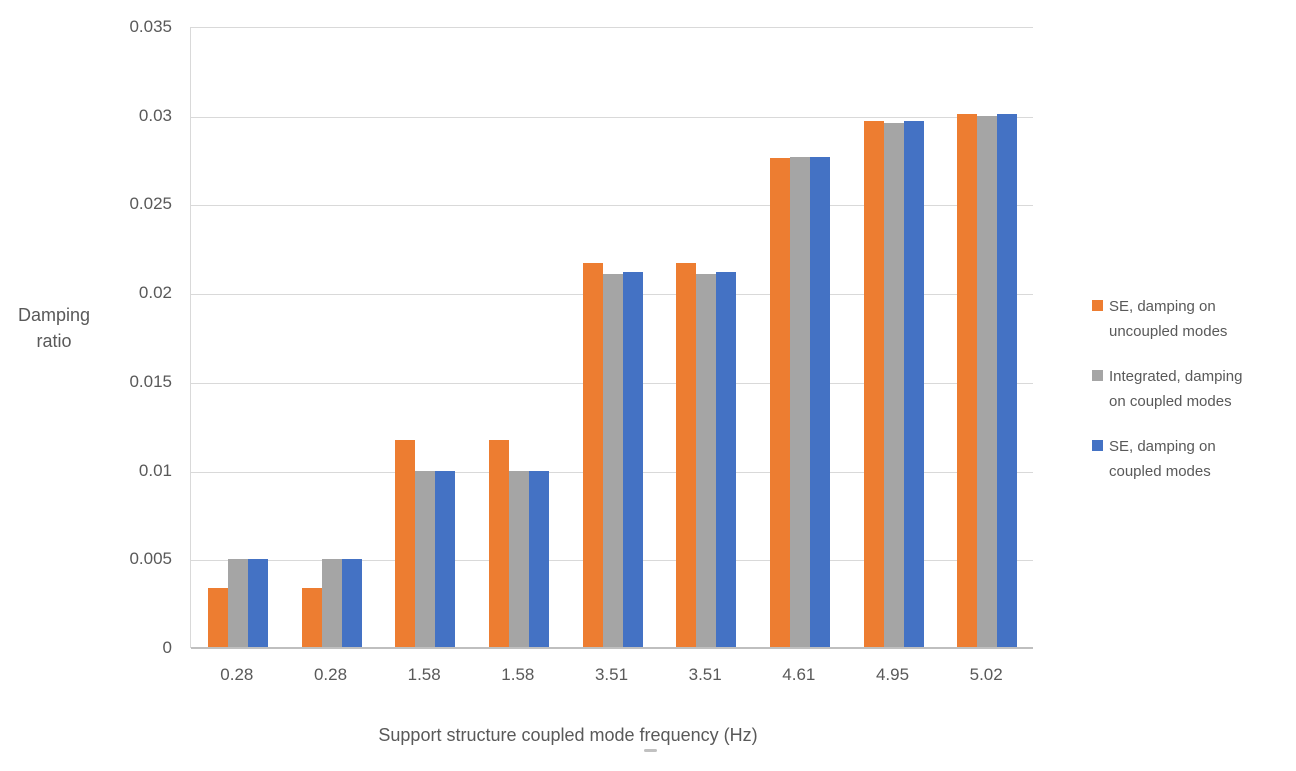  What do you see at coordinates (967, 380) in the screenshot?
I see `bar-se-damping-on-uncoupled-modes-5.02` at bounding box center [967, 380].